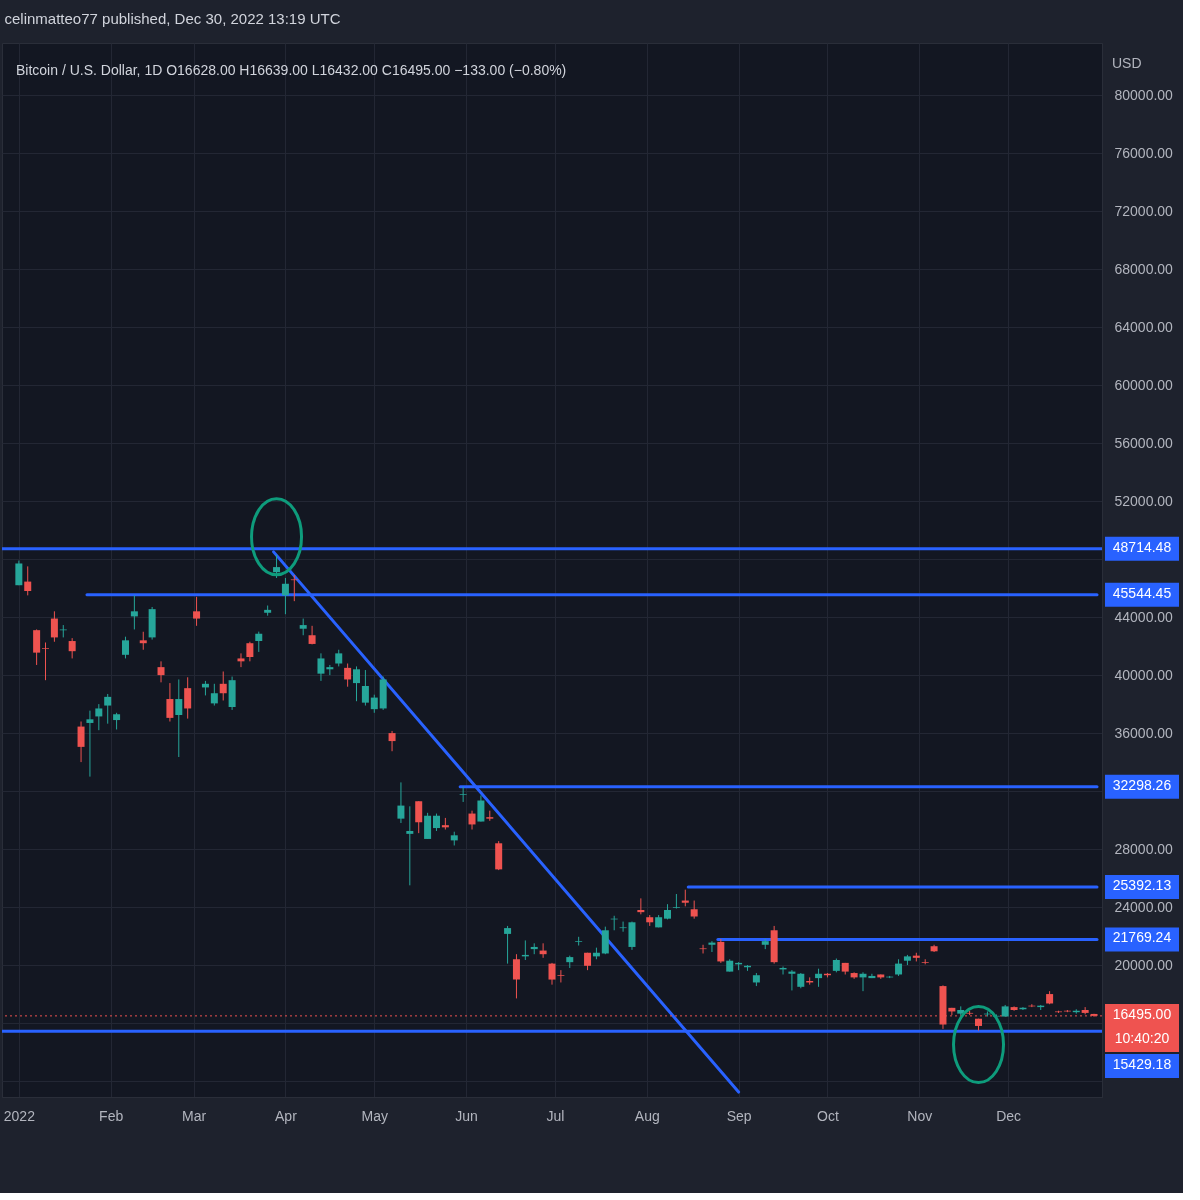 The image size is (1200, 1200). What do you see at coordinates (1142, 546) in the screenshot?
I see `ref-line-label: 48714.48` at bounding box center [1142, 546].